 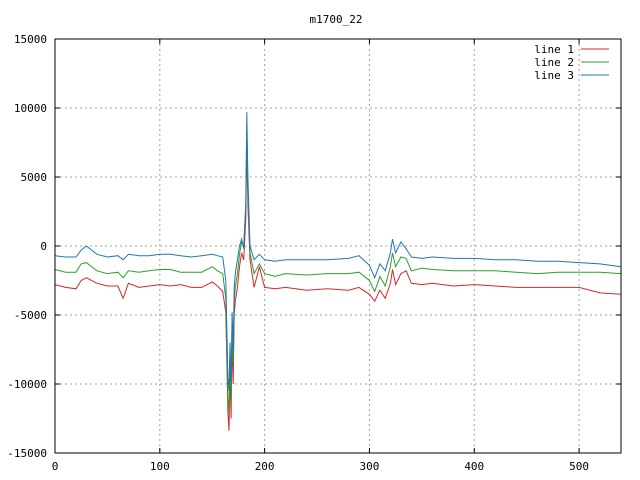 What do you see at coordinates (30, 108) in the screenshot?
I see `y-tick-label: 10000` at bounding box center [30, 108].